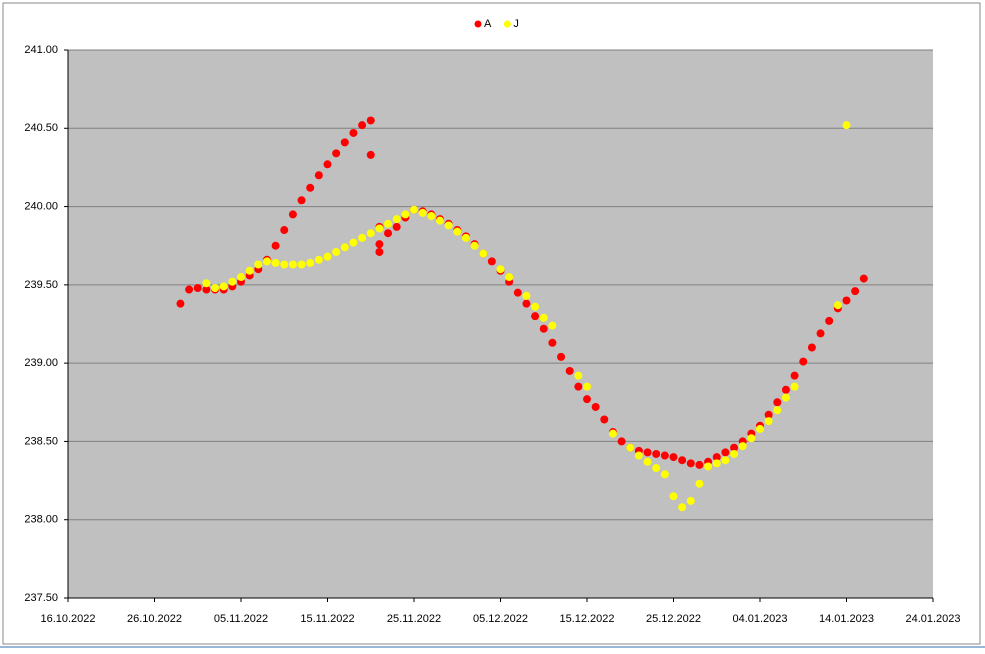  Describe the element at coordinates (41, 363) in the screenshot. I see `y-tick-label: 239.00` at that location.